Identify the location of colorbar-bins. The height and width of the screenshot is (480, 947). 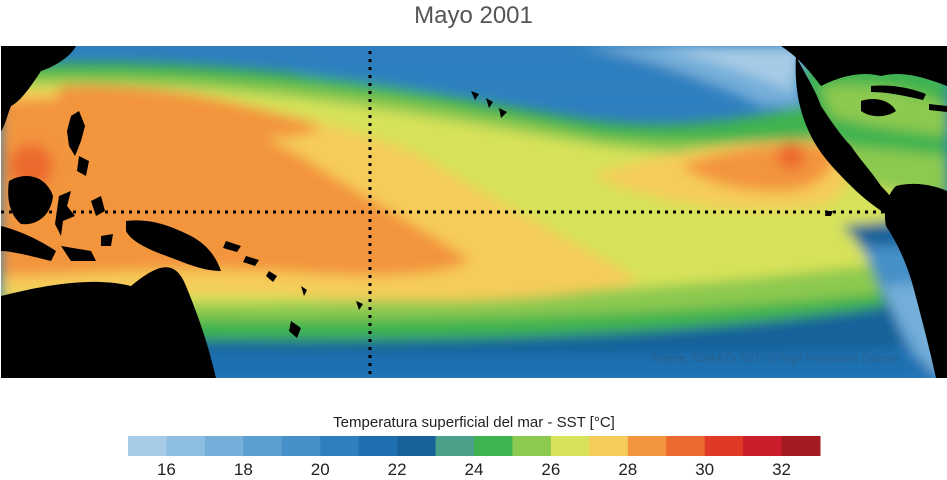
(474, 446).